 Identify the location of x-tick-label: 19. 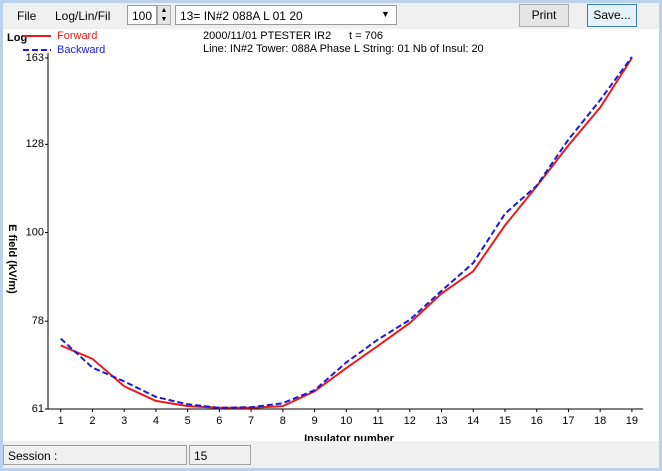
(632, 421).